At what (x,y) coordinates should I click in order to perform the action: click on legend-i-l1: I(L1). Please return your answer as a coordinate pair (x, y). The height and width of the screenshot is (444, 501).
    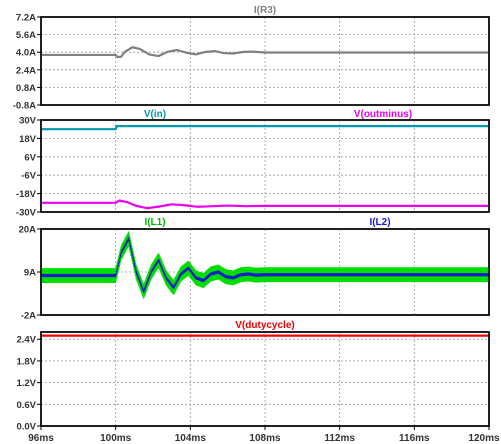
    Looking at the image, I should click on (154, 222).